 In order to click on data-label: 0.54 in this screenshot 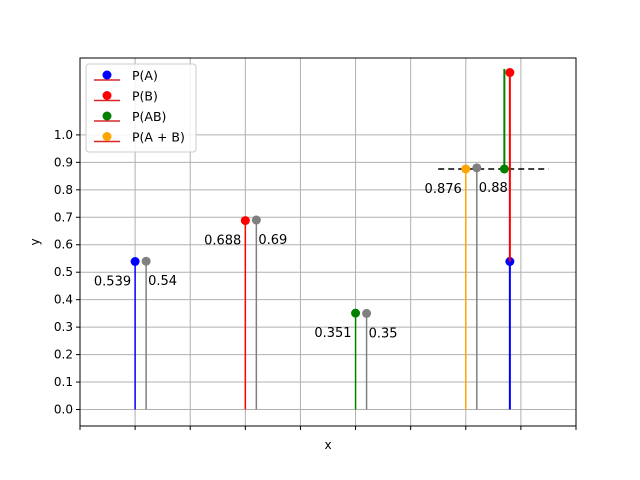, I will do `click(162, 281)`.